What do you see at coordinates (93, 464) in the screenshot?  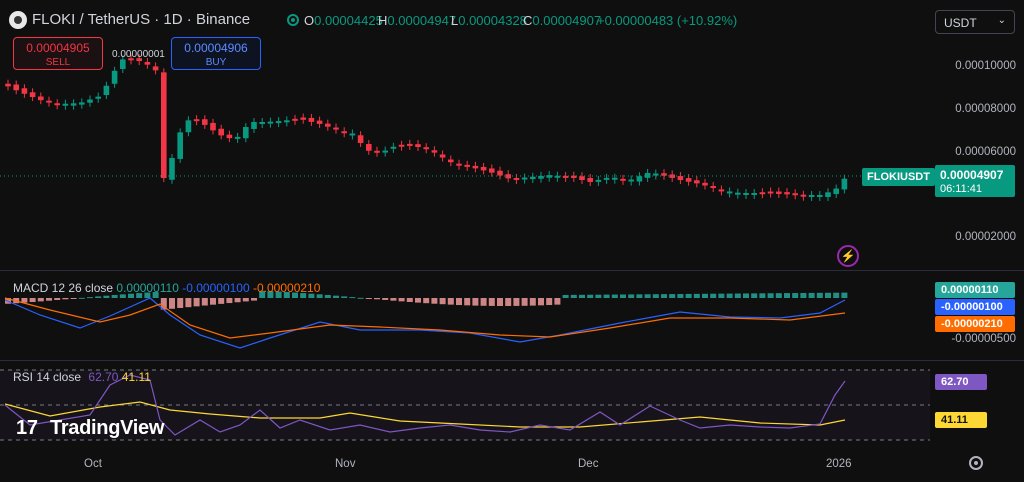 I see `time-tick: Oct` at bounding box center [93, 464].